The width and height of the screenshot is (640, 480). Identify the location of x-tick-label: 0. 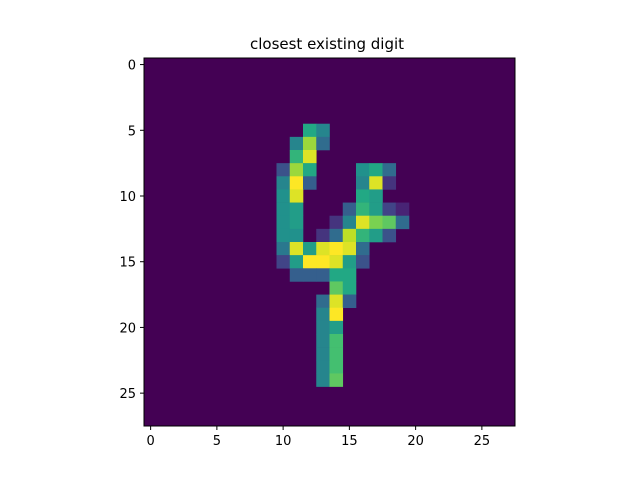
(150, 441).